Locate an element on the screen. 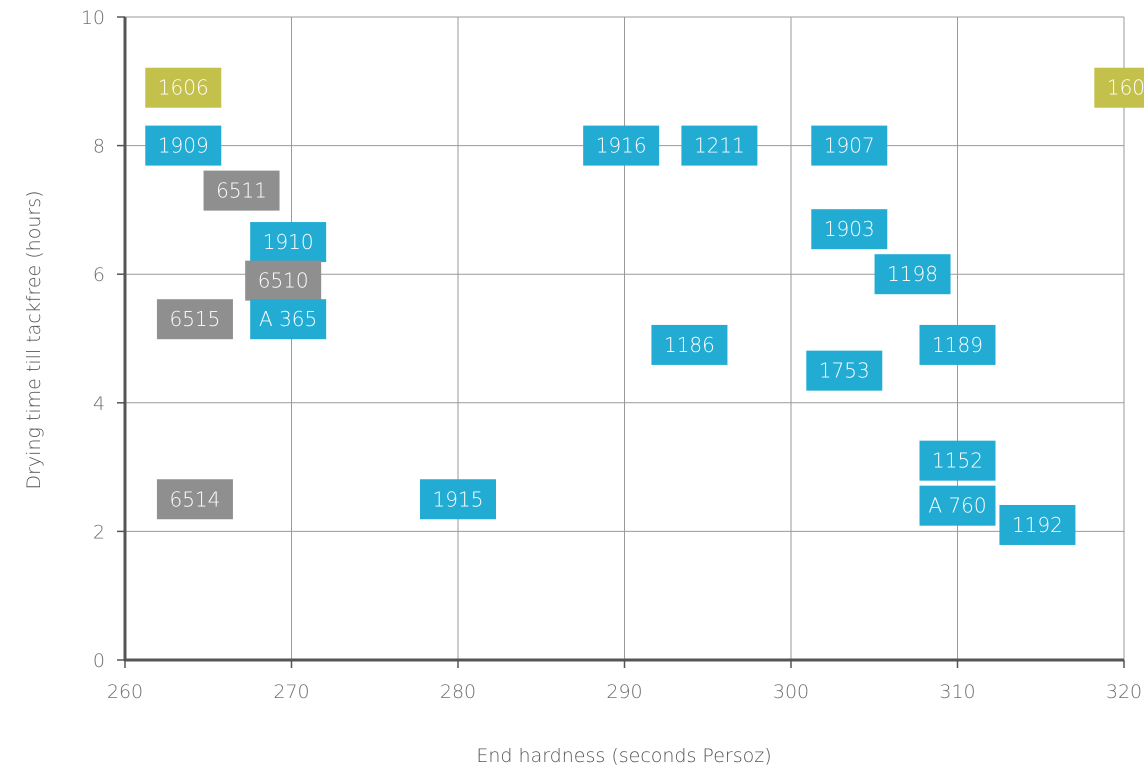 This screenshot has width=1144, height=773. data-point: 6510 is located at coordinates (283, 280).